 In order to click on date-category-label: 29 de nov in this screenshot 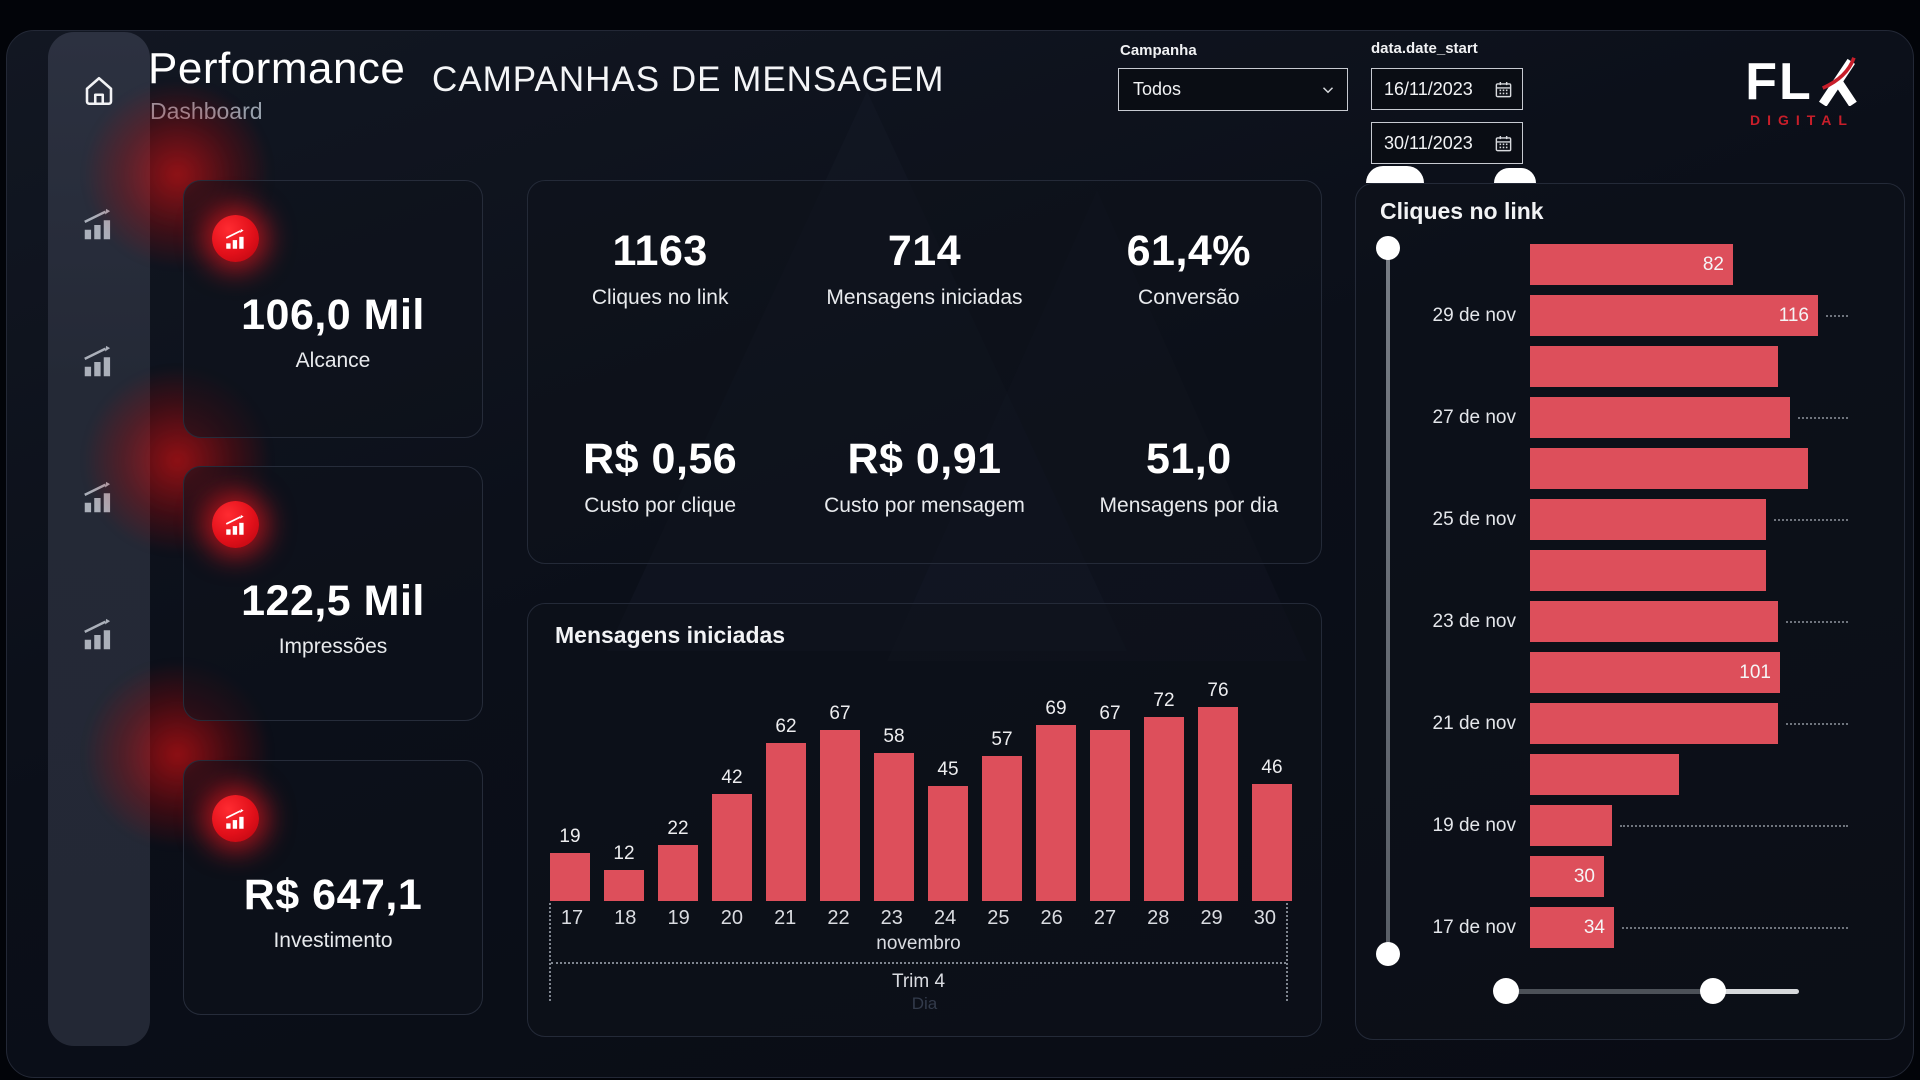, I will do `click(1474, 315)`.